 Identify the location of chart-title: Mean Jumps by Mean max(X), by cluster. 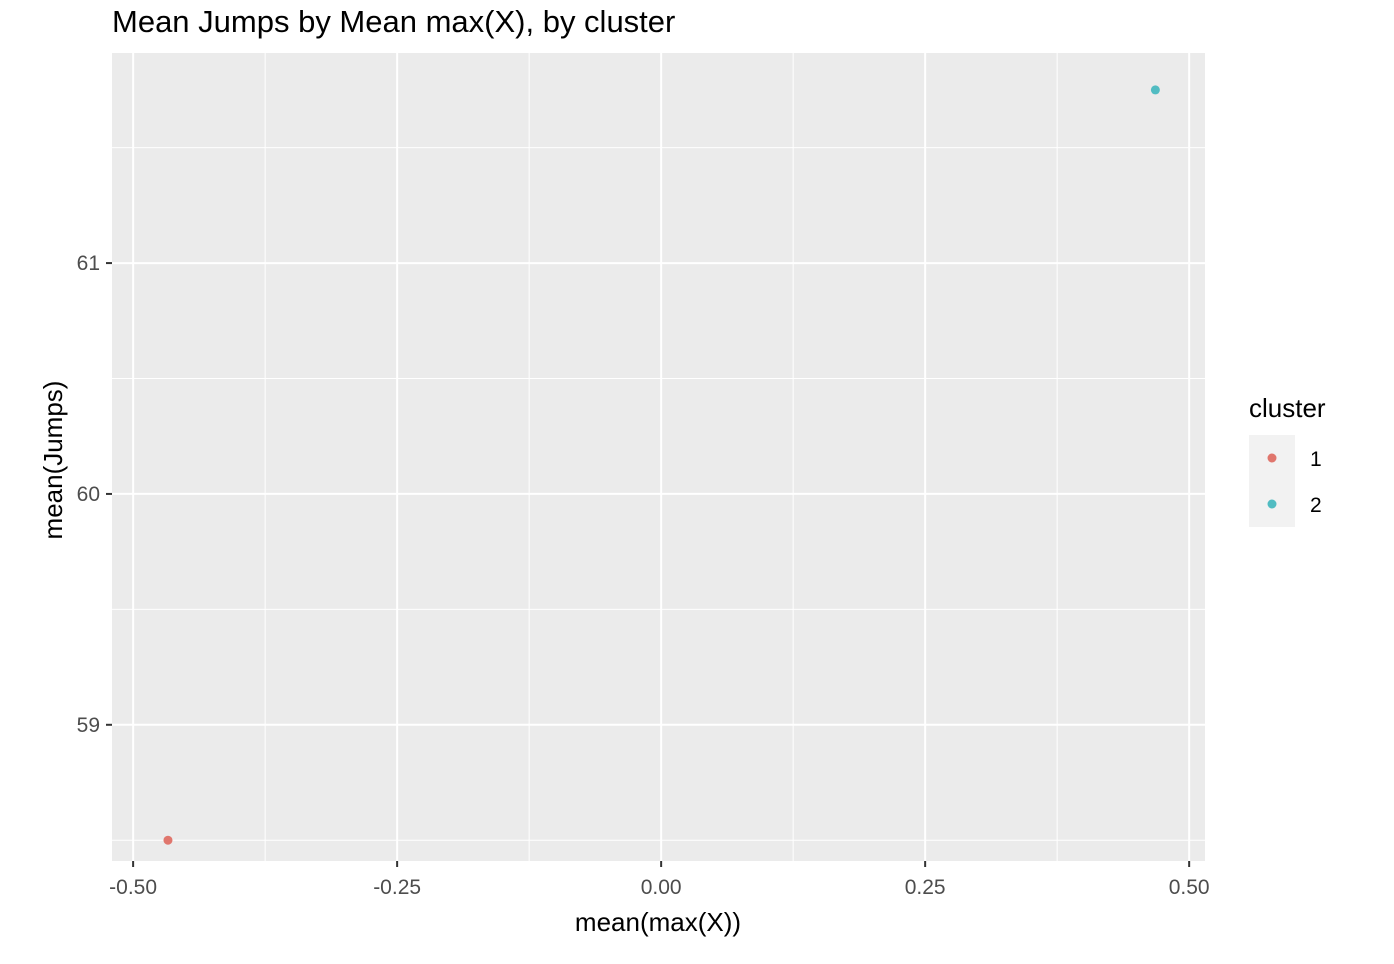
(393, 21).